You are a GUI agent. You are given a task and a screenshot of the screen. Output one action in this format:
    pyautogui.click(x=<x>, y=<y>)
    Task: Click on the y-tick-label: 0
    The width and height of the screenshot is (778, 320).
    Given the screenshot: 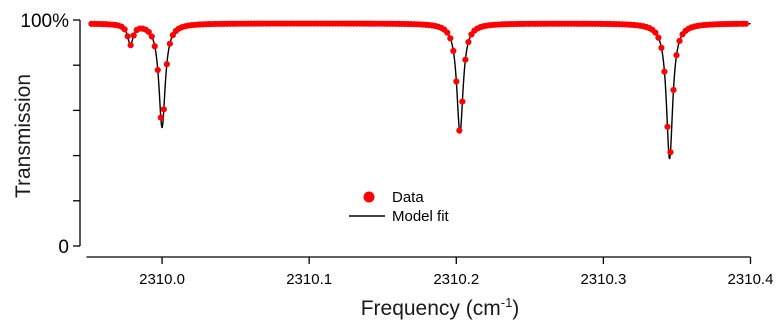 What is the action you would take?
    pyautogui.click(x=63, y=247)
    